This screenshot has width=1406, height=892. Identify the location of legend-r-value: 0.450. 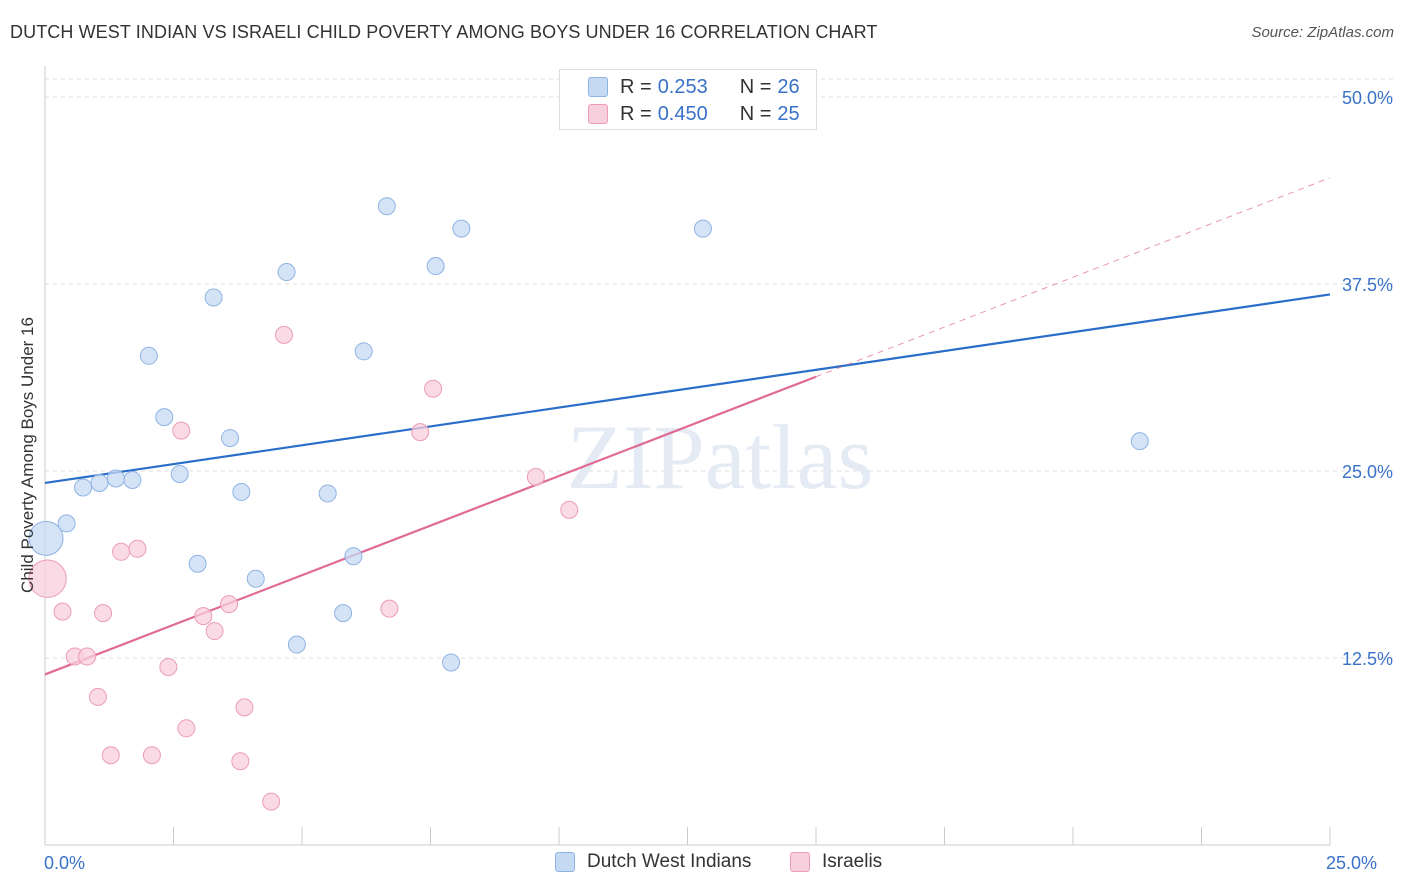
(682, 113).